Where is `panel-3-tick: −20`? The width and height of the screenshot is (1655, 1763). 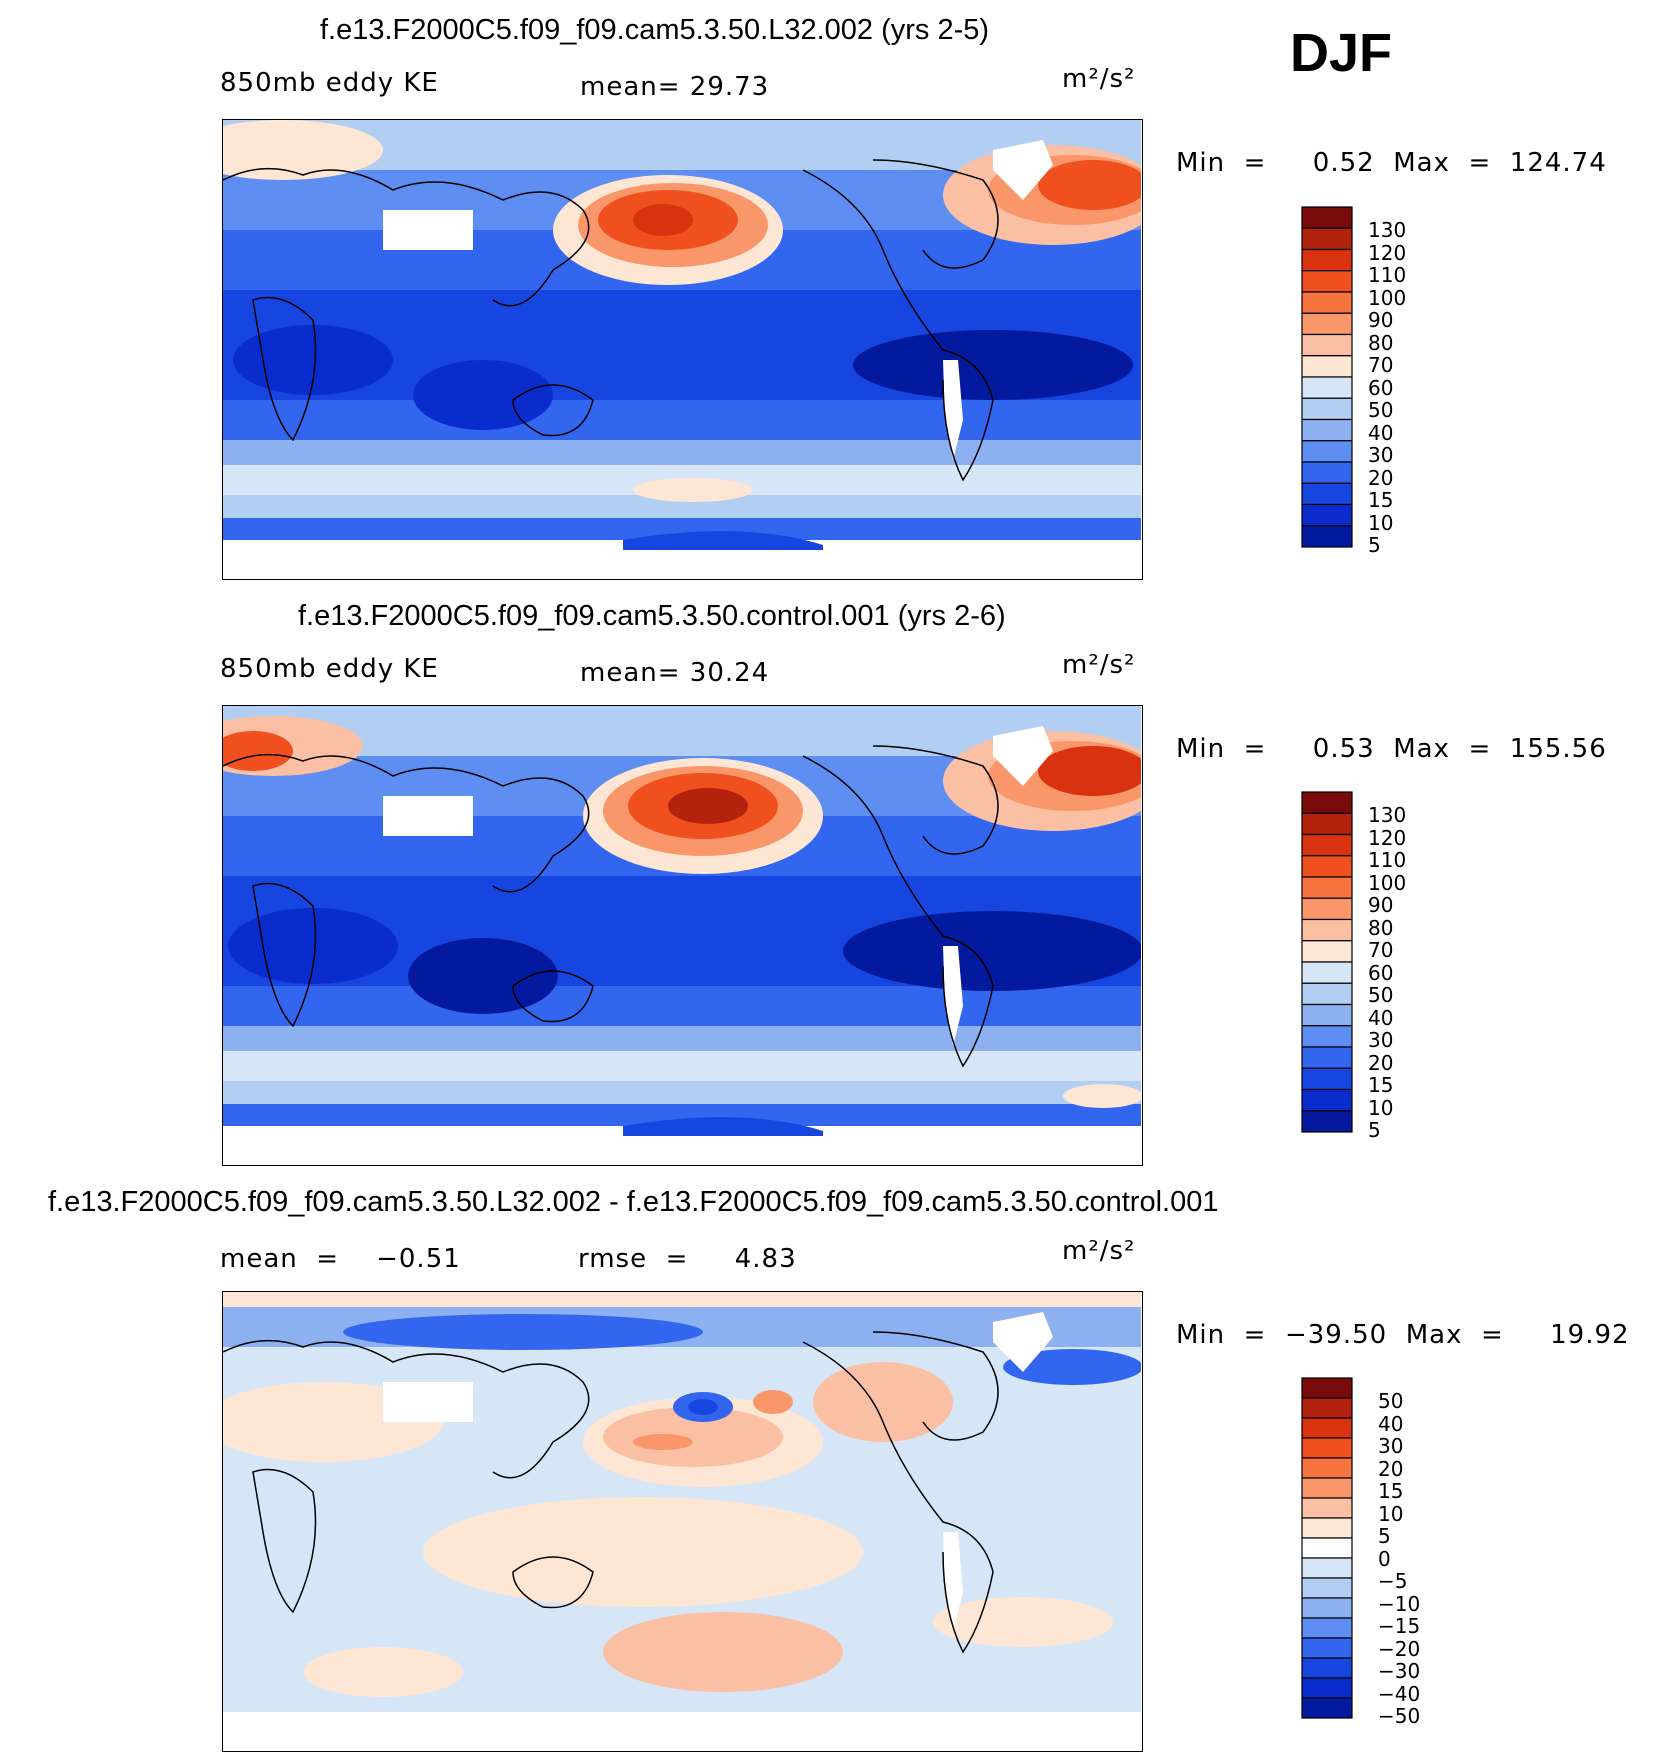
panel-3-tick: −20 is located at coordinates (1399, 1648).